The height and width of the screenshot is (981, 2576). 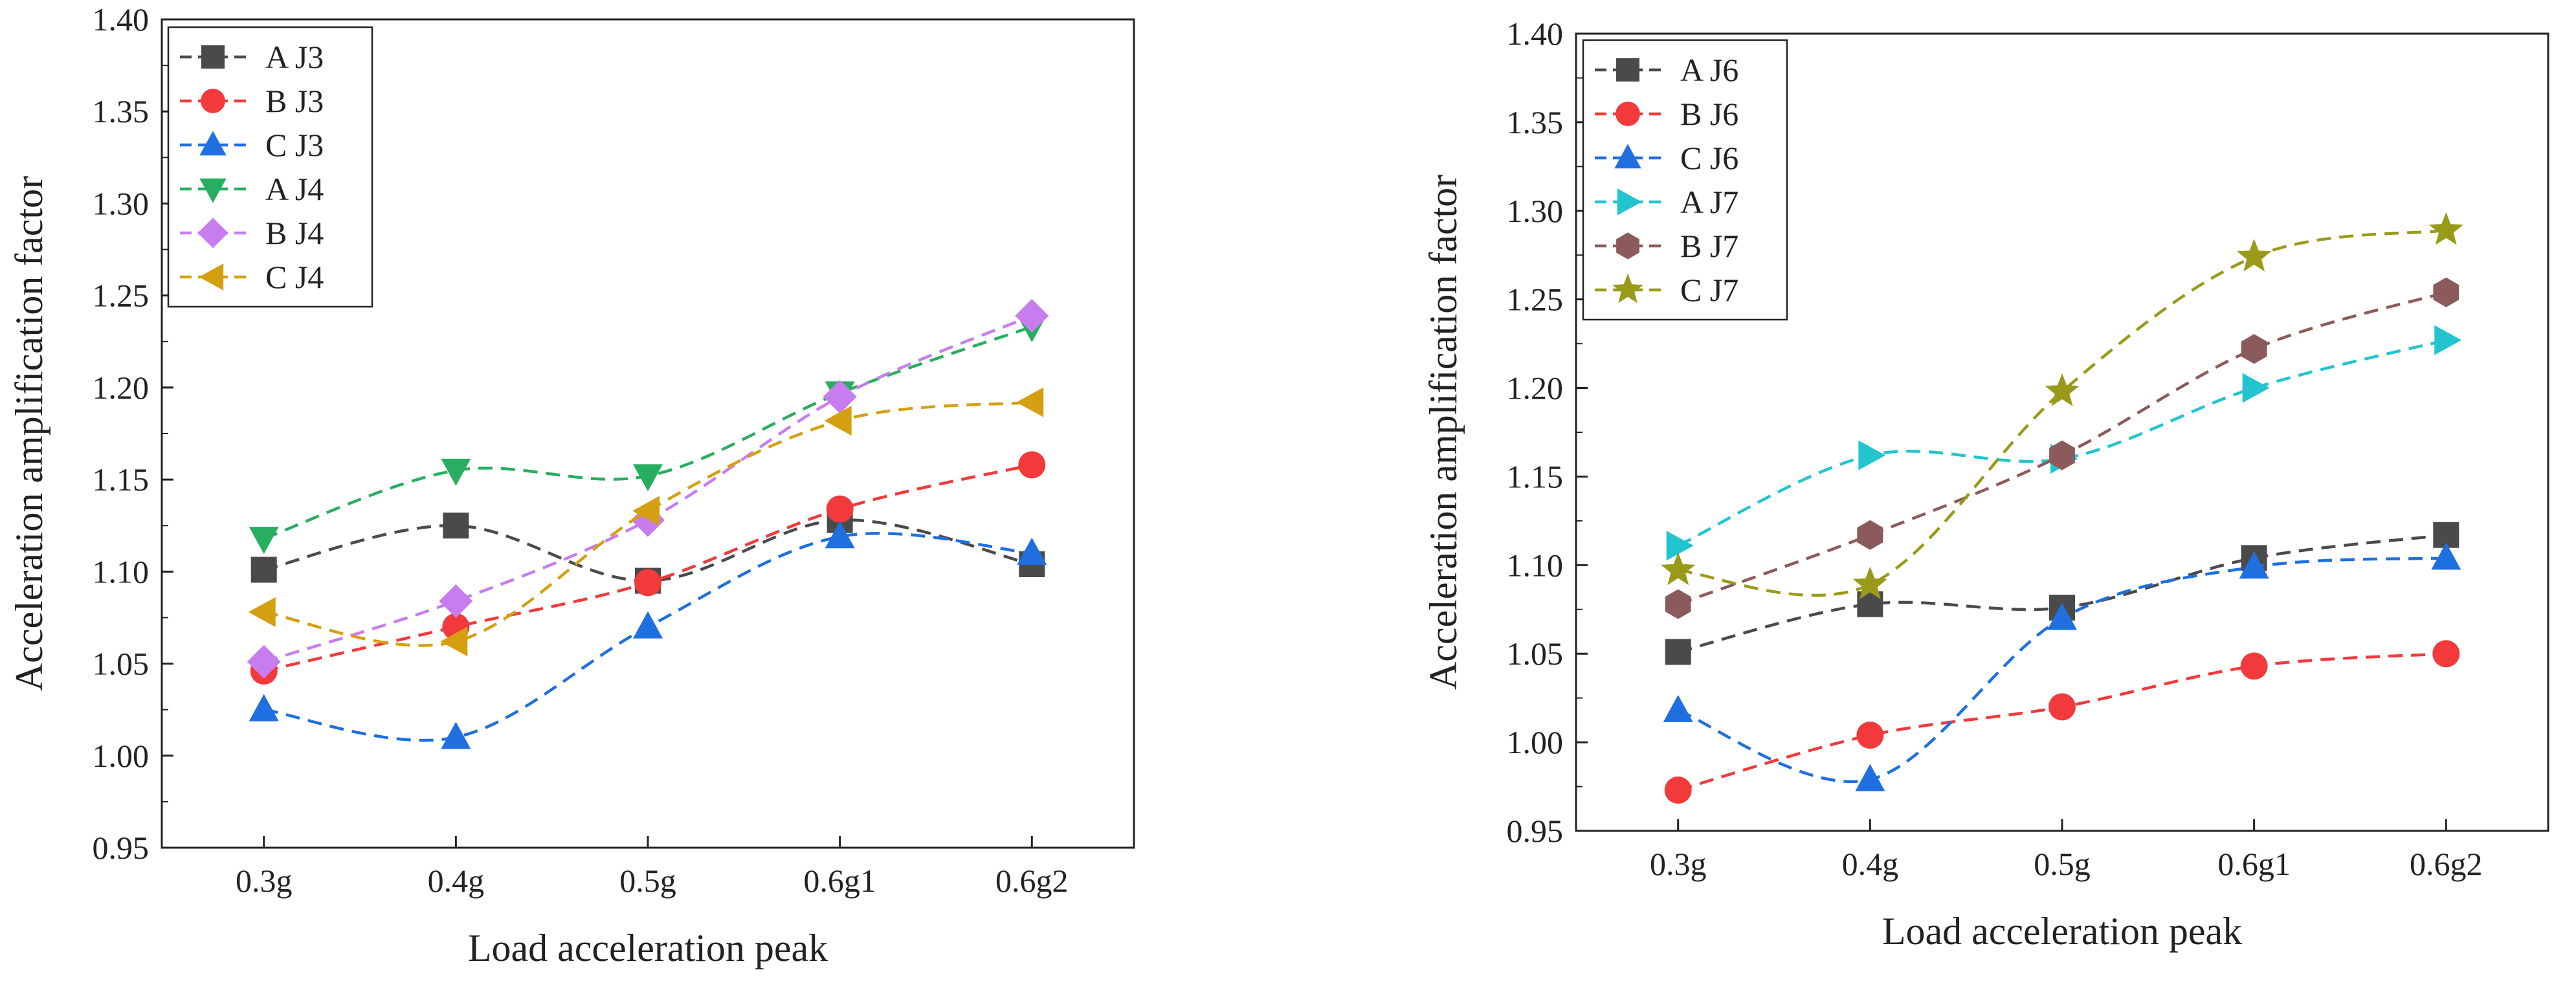 What do you see at coordinates (294, 277) in the screenshot?
I see `legend-entry: C J4` at bounding box center [294, 277].